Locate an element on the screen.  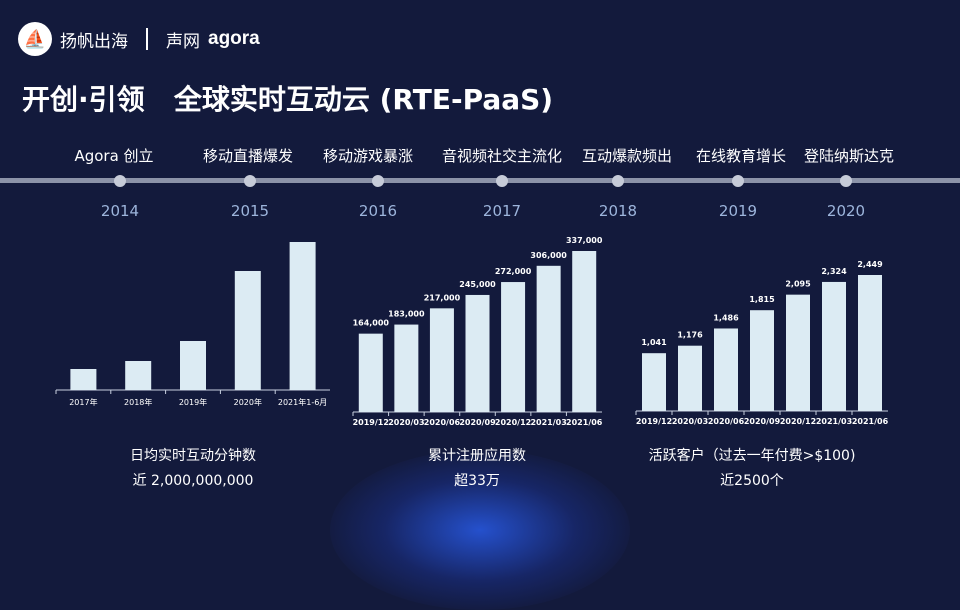
chart-title: 活跃客户（过去一年付费>$100) is located at coordinates (752, 456).